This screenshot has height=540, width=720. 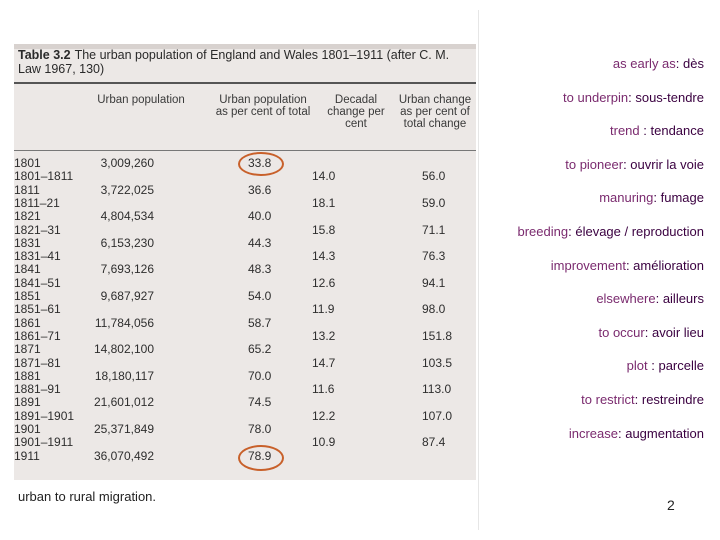 What do you see at coordinates (260, 296) in the screenshot?
I see `cell-pct: 54.0` at bounding box center [260, 296].